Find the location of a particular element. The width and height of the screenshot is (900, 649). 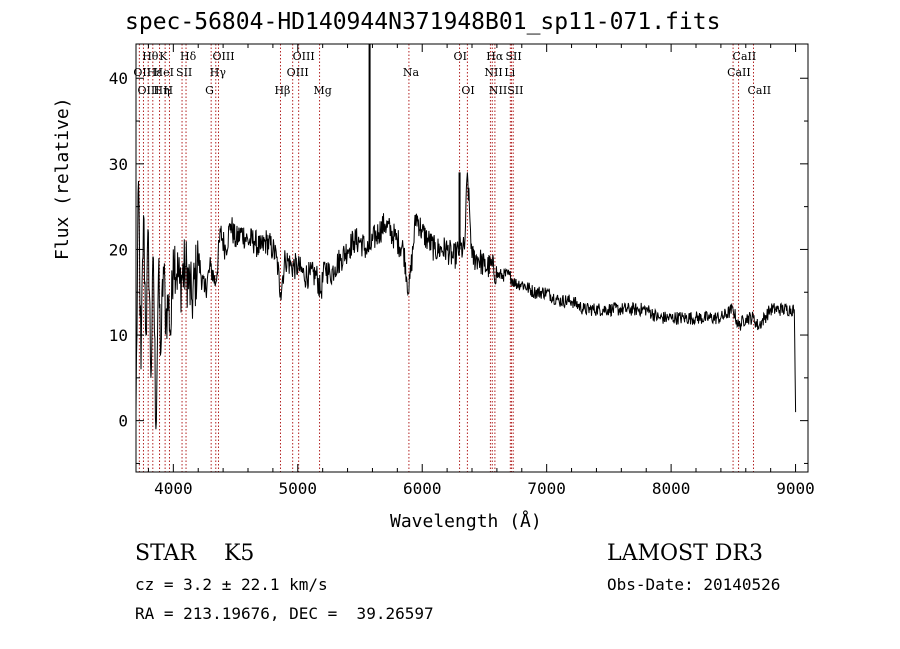

line-label: Hη is located at coordinates (161, 90).